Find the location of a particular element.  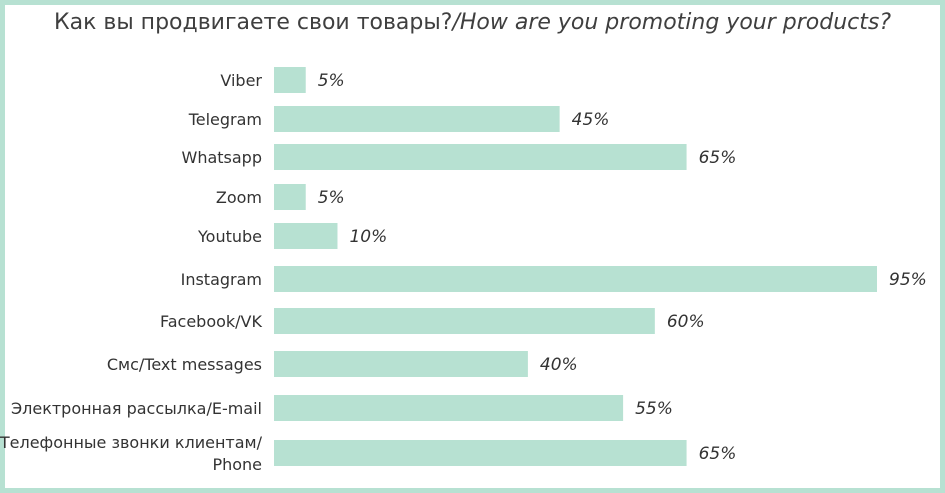

category-label-2: Whatsapp is located at coordinates (222, 157).